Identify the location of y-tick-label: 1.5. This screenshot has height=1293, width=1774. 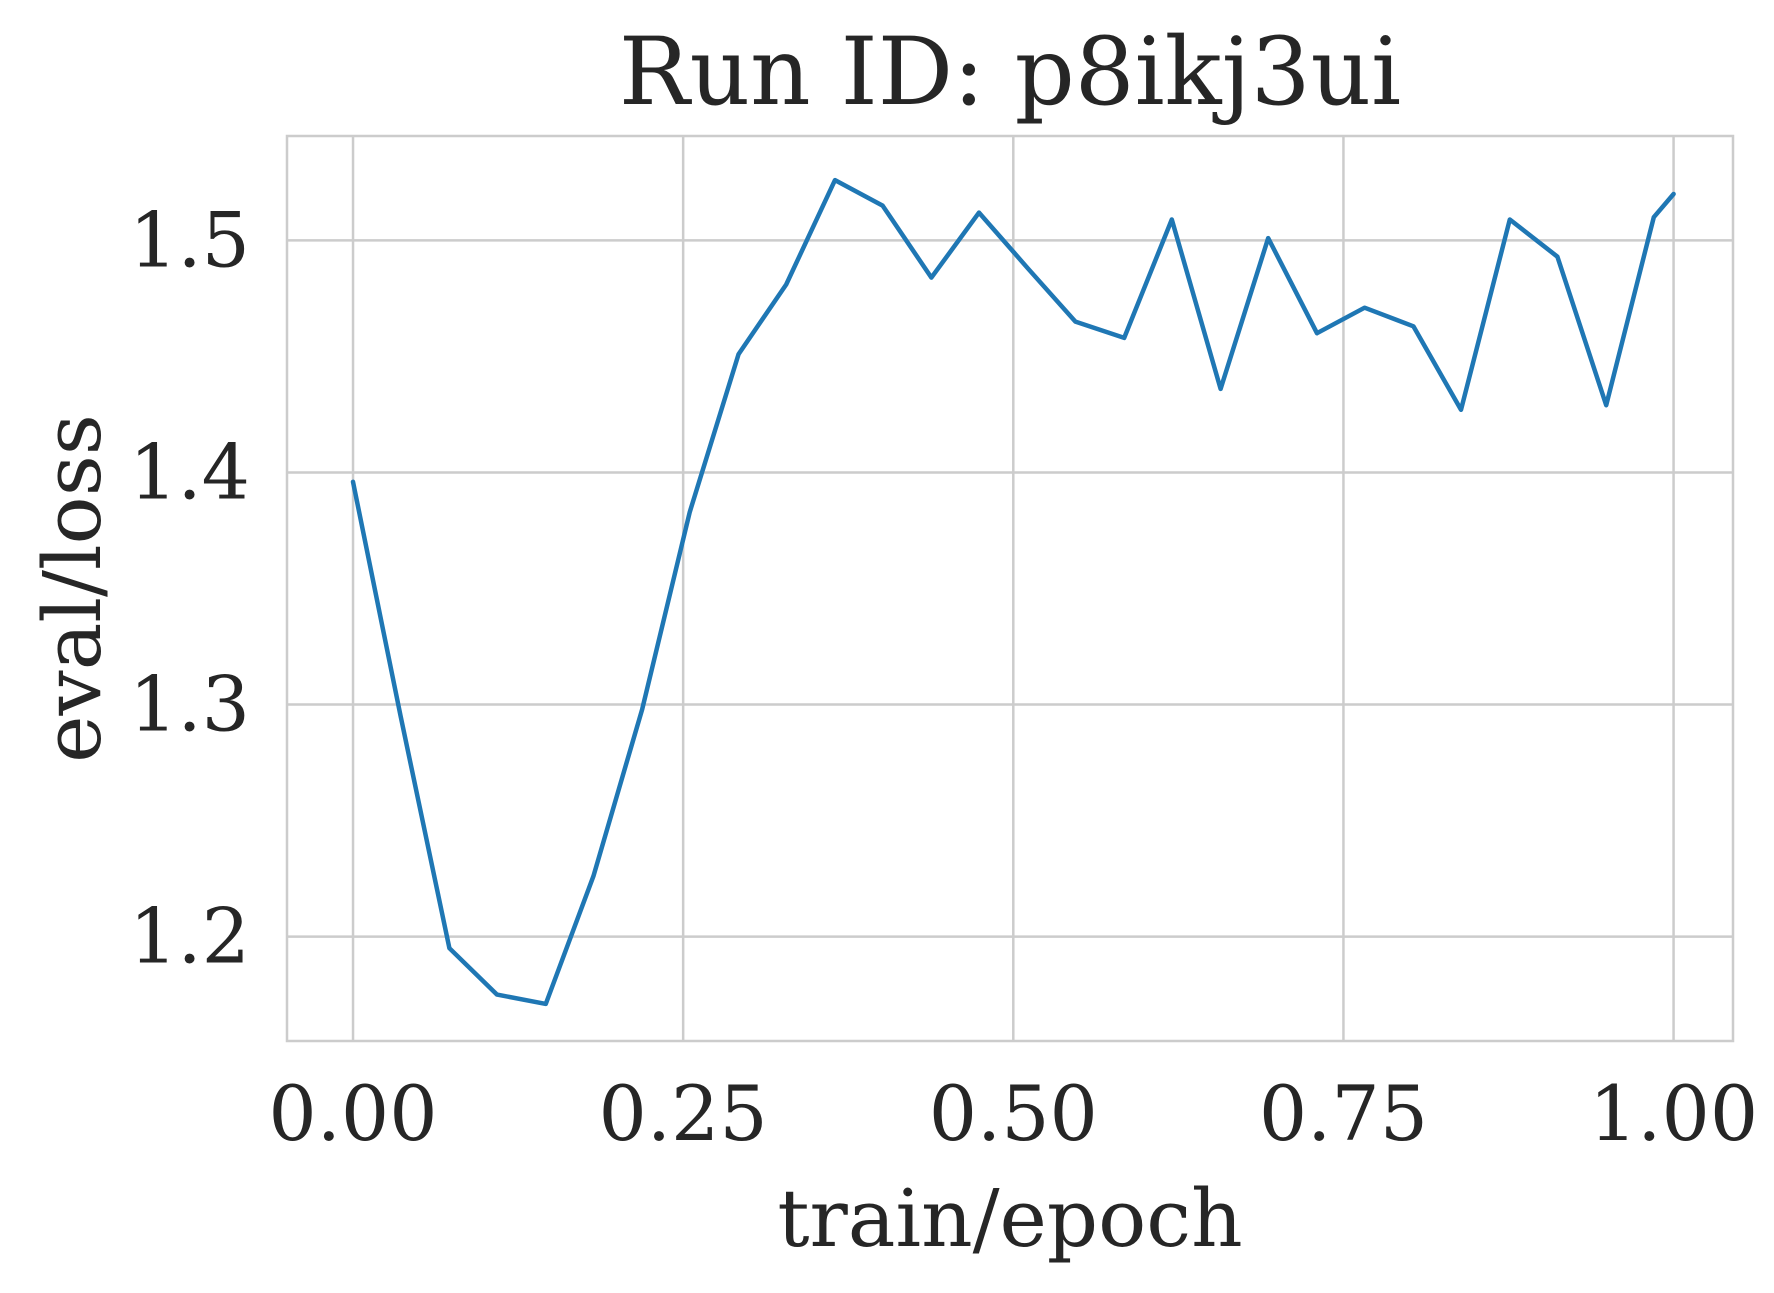
(189, 239).